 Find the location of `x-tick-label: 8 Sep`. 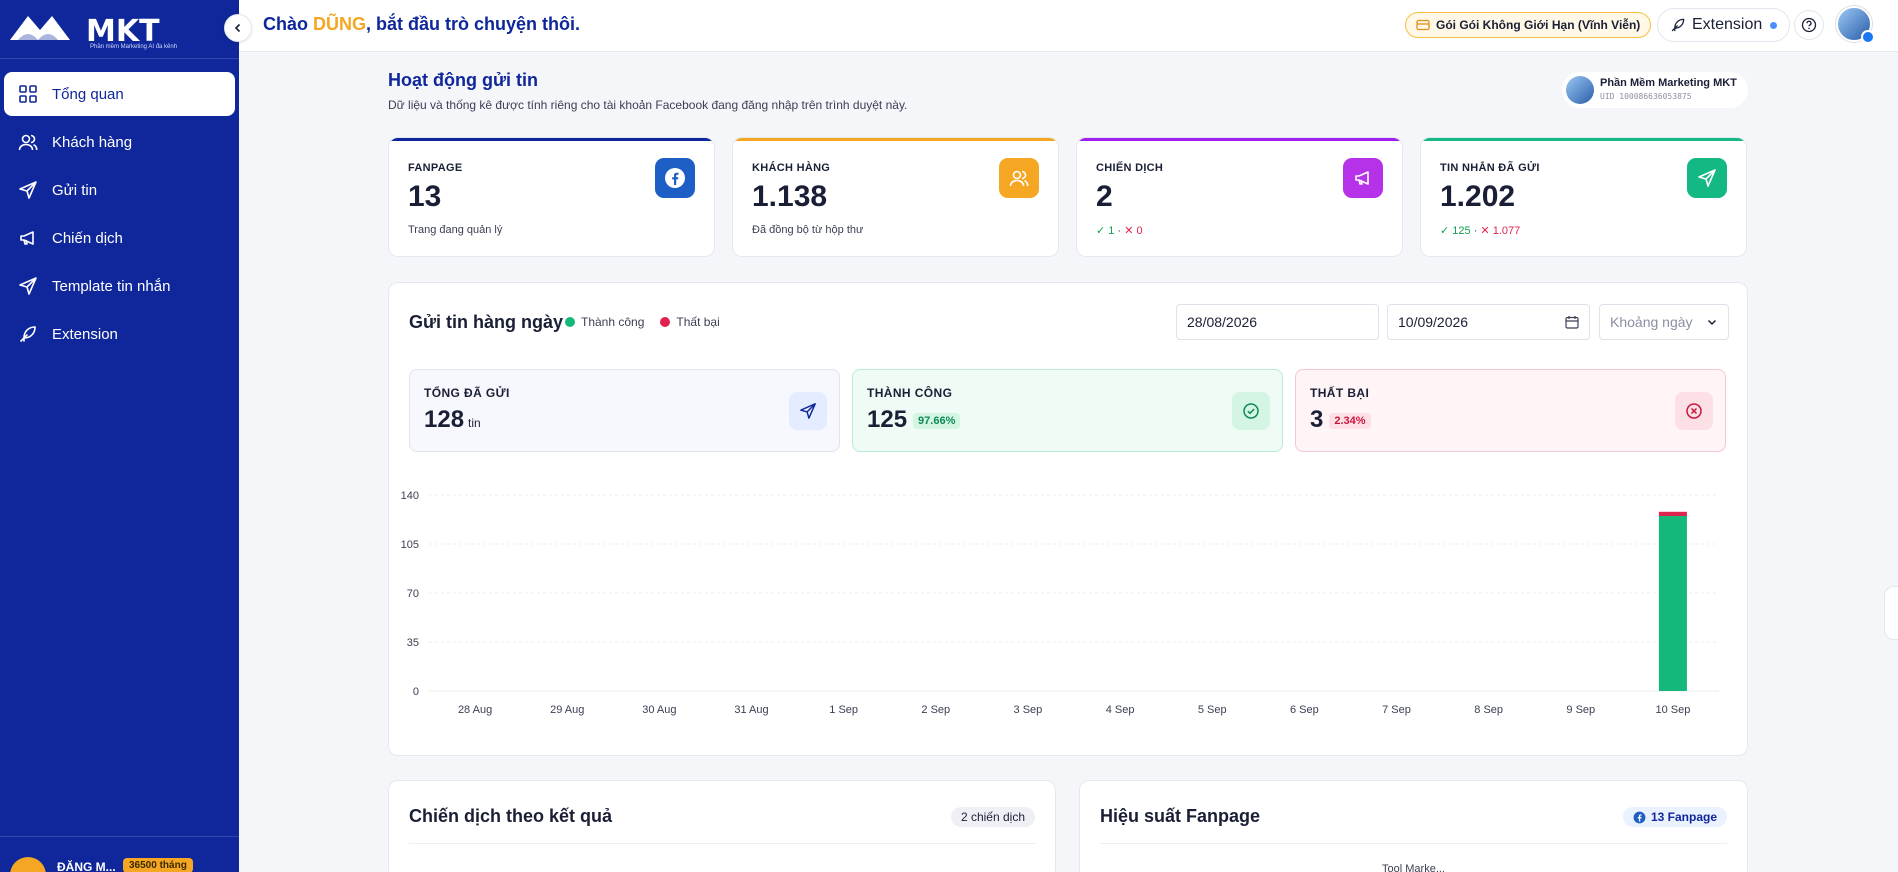

x-tick-label: 8 Sep is located at coordinates (1488, 710).